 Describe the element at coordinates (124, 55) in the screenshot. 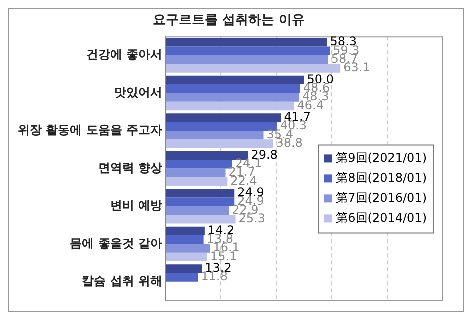

I see `y-tick-label: 건강에 좋아서` at that location.